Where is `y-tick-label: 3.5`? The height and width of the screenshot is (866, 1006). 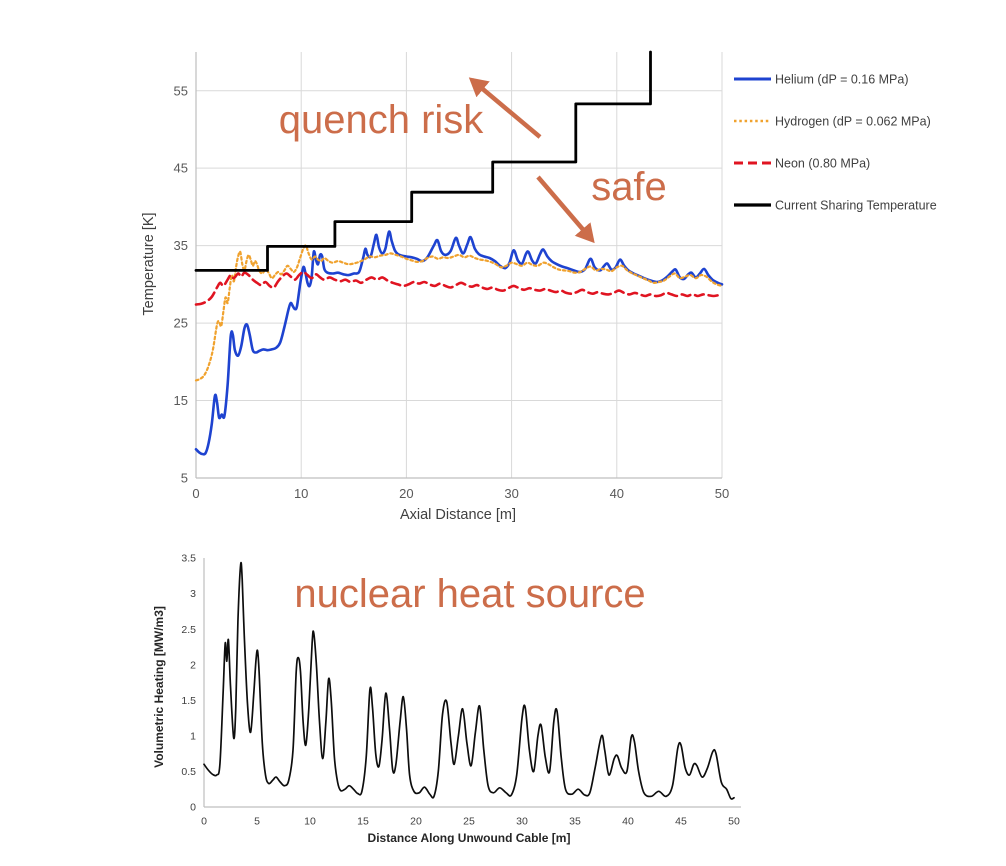
y-tick-label: 3.5 is located at coordinates (188, 559).